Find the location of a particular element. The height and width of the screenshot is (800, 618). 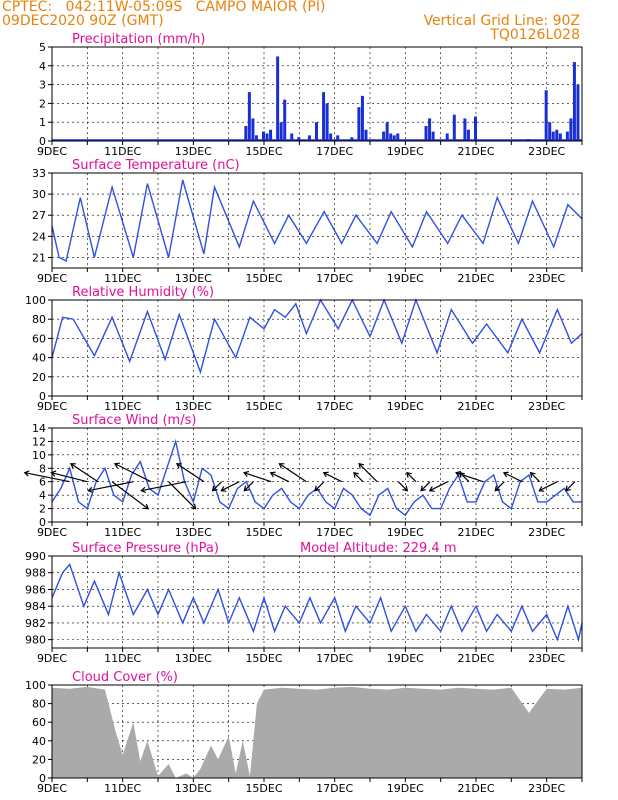

y-tick-label: 33 is located at coordinates (39, 173).